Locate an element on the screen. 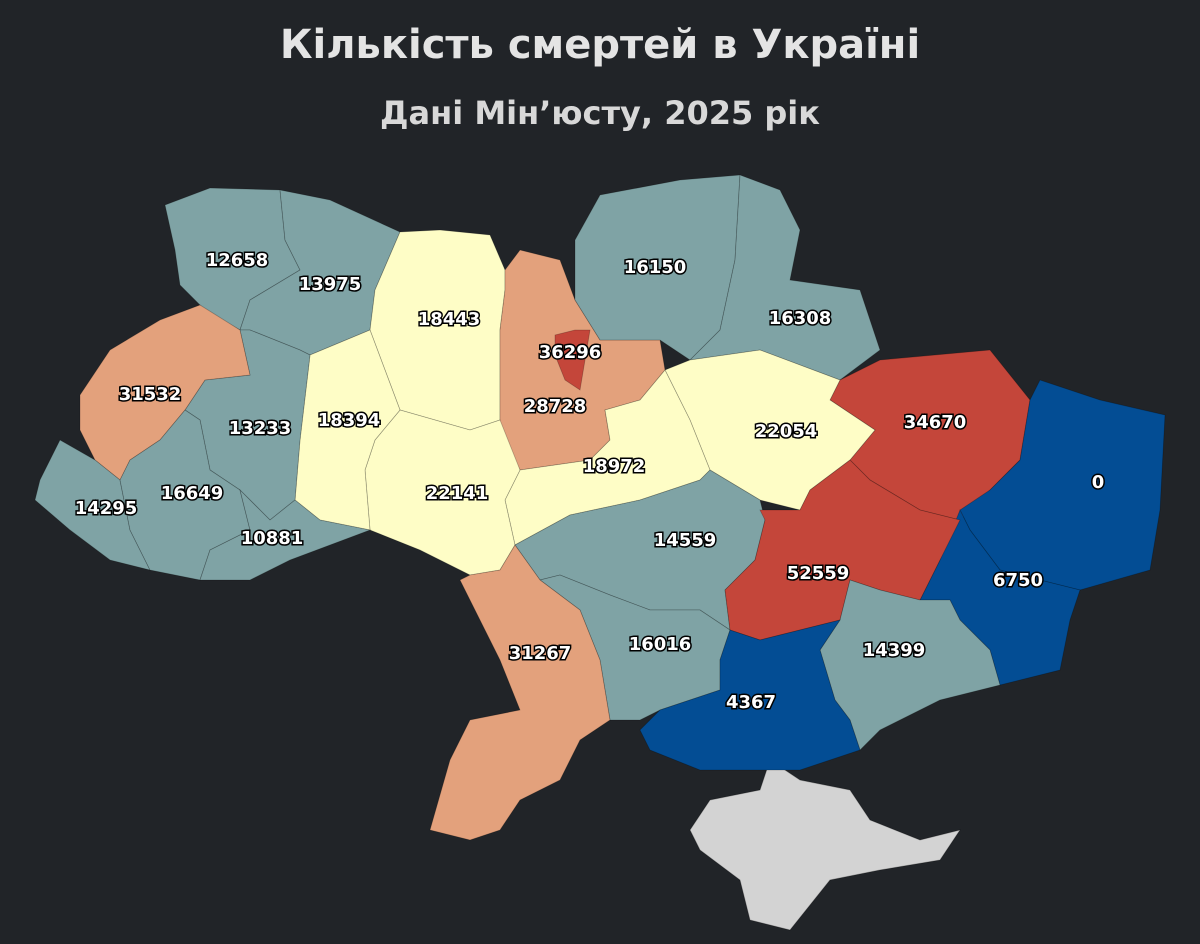 The image size is (1200, 944). crimea is located at coordinates (825, 845).